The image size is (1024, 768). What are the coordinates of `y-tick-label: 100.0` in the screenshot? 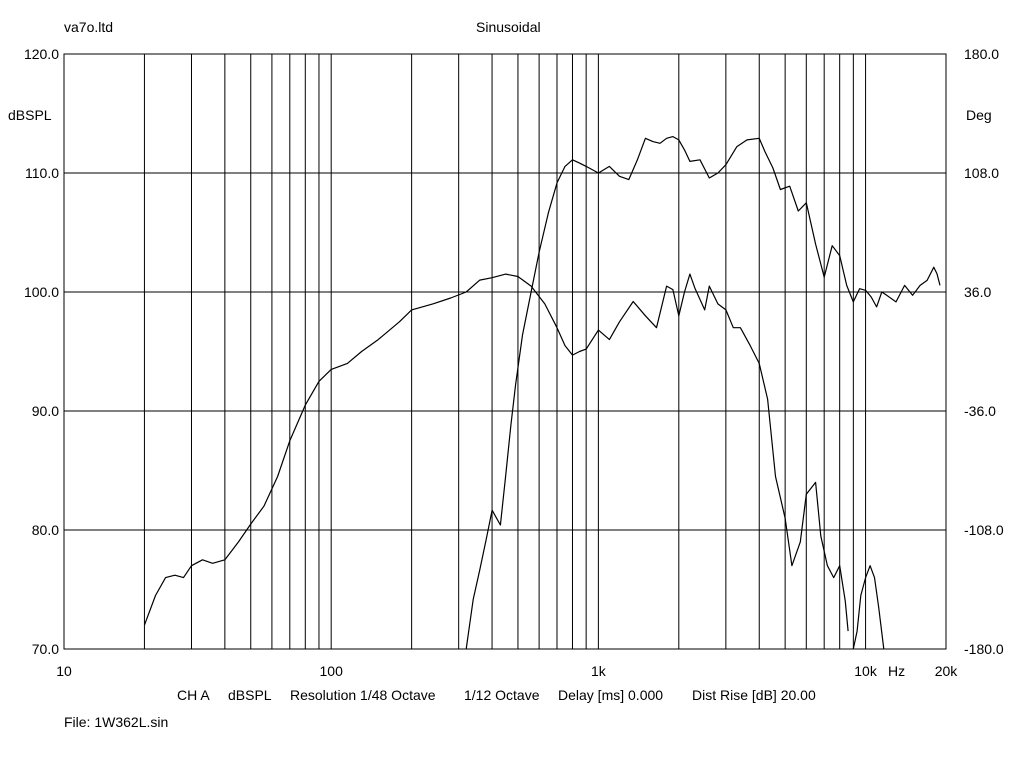 It's located at (41, 292).